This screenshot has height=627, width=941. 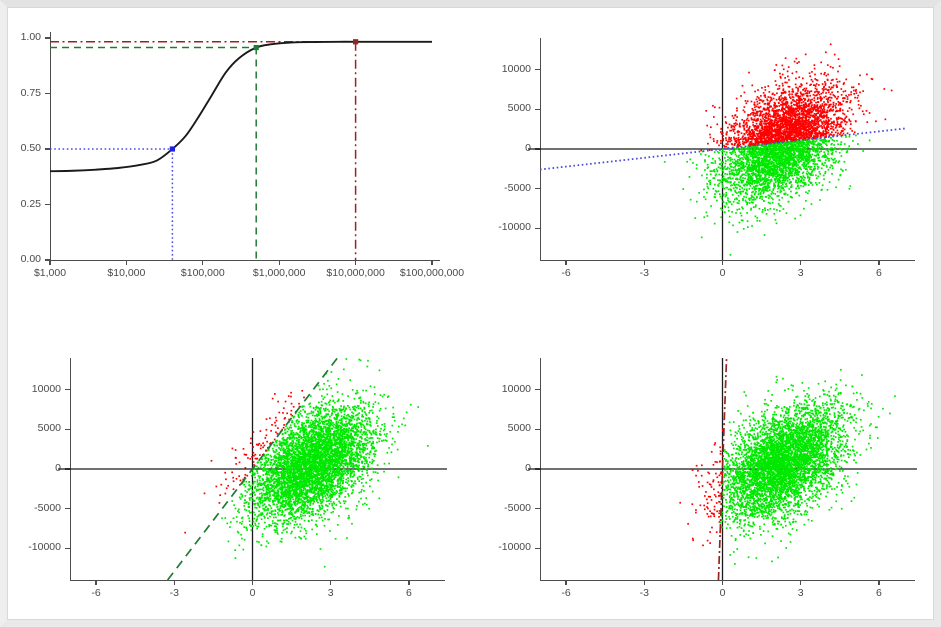 What do you see at coordinates (47, 93) in the screenshot?
I see `panel-a-y-tick` at bounding box center [47, 93].